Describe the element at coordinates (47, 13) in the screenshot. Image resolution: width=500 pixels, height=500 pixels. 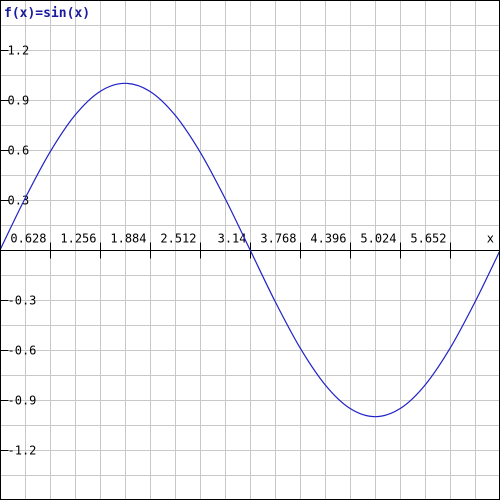
I see `chart-title: f(x)=sin(x)` at that location.